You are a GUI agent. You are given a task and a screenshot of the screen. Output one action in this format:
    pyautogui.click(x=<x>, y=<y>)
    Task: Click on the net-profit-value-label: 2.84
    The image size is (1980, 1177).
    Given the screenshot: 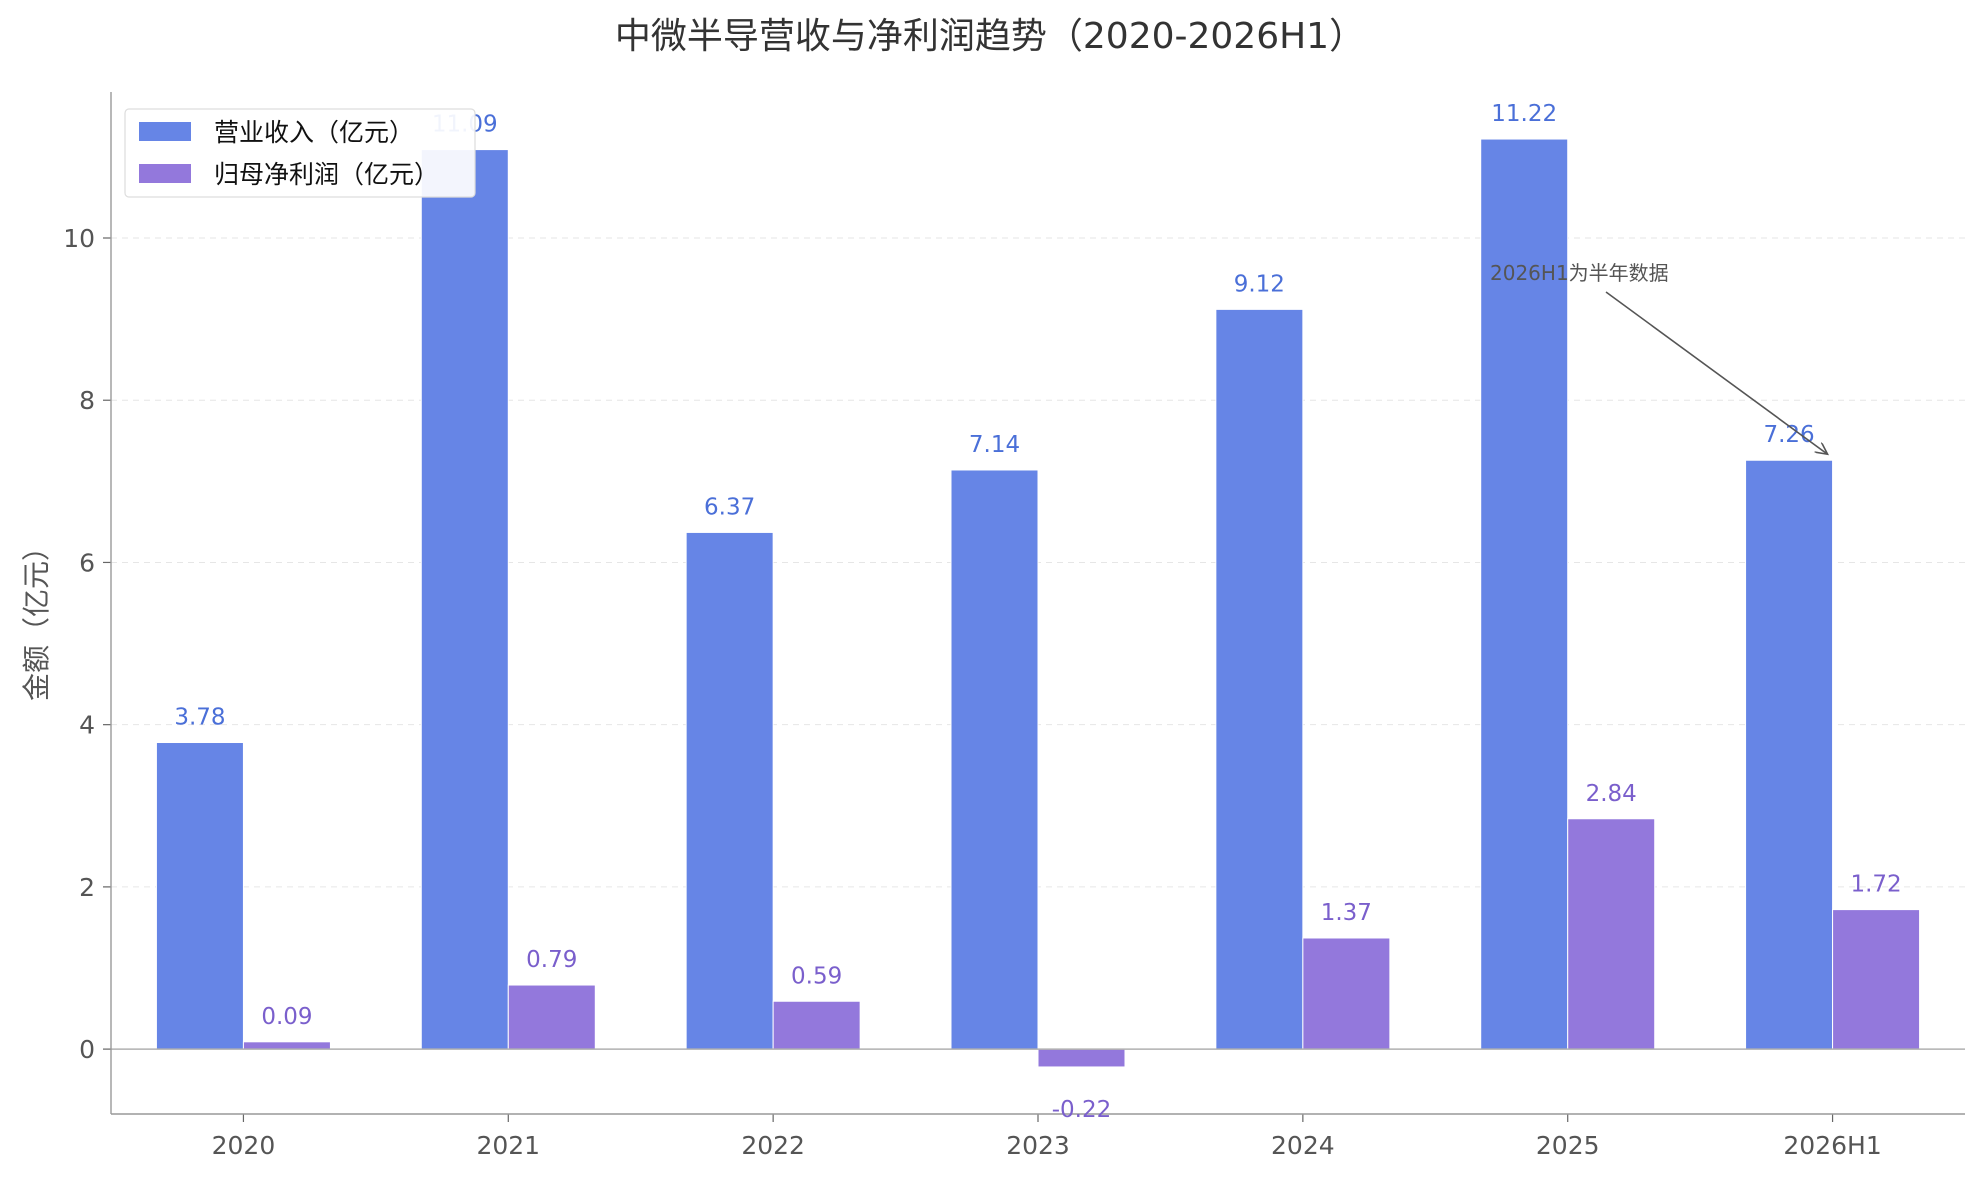 What is the action you would take?
    pyautogui.click(x=1611, y=794)
    